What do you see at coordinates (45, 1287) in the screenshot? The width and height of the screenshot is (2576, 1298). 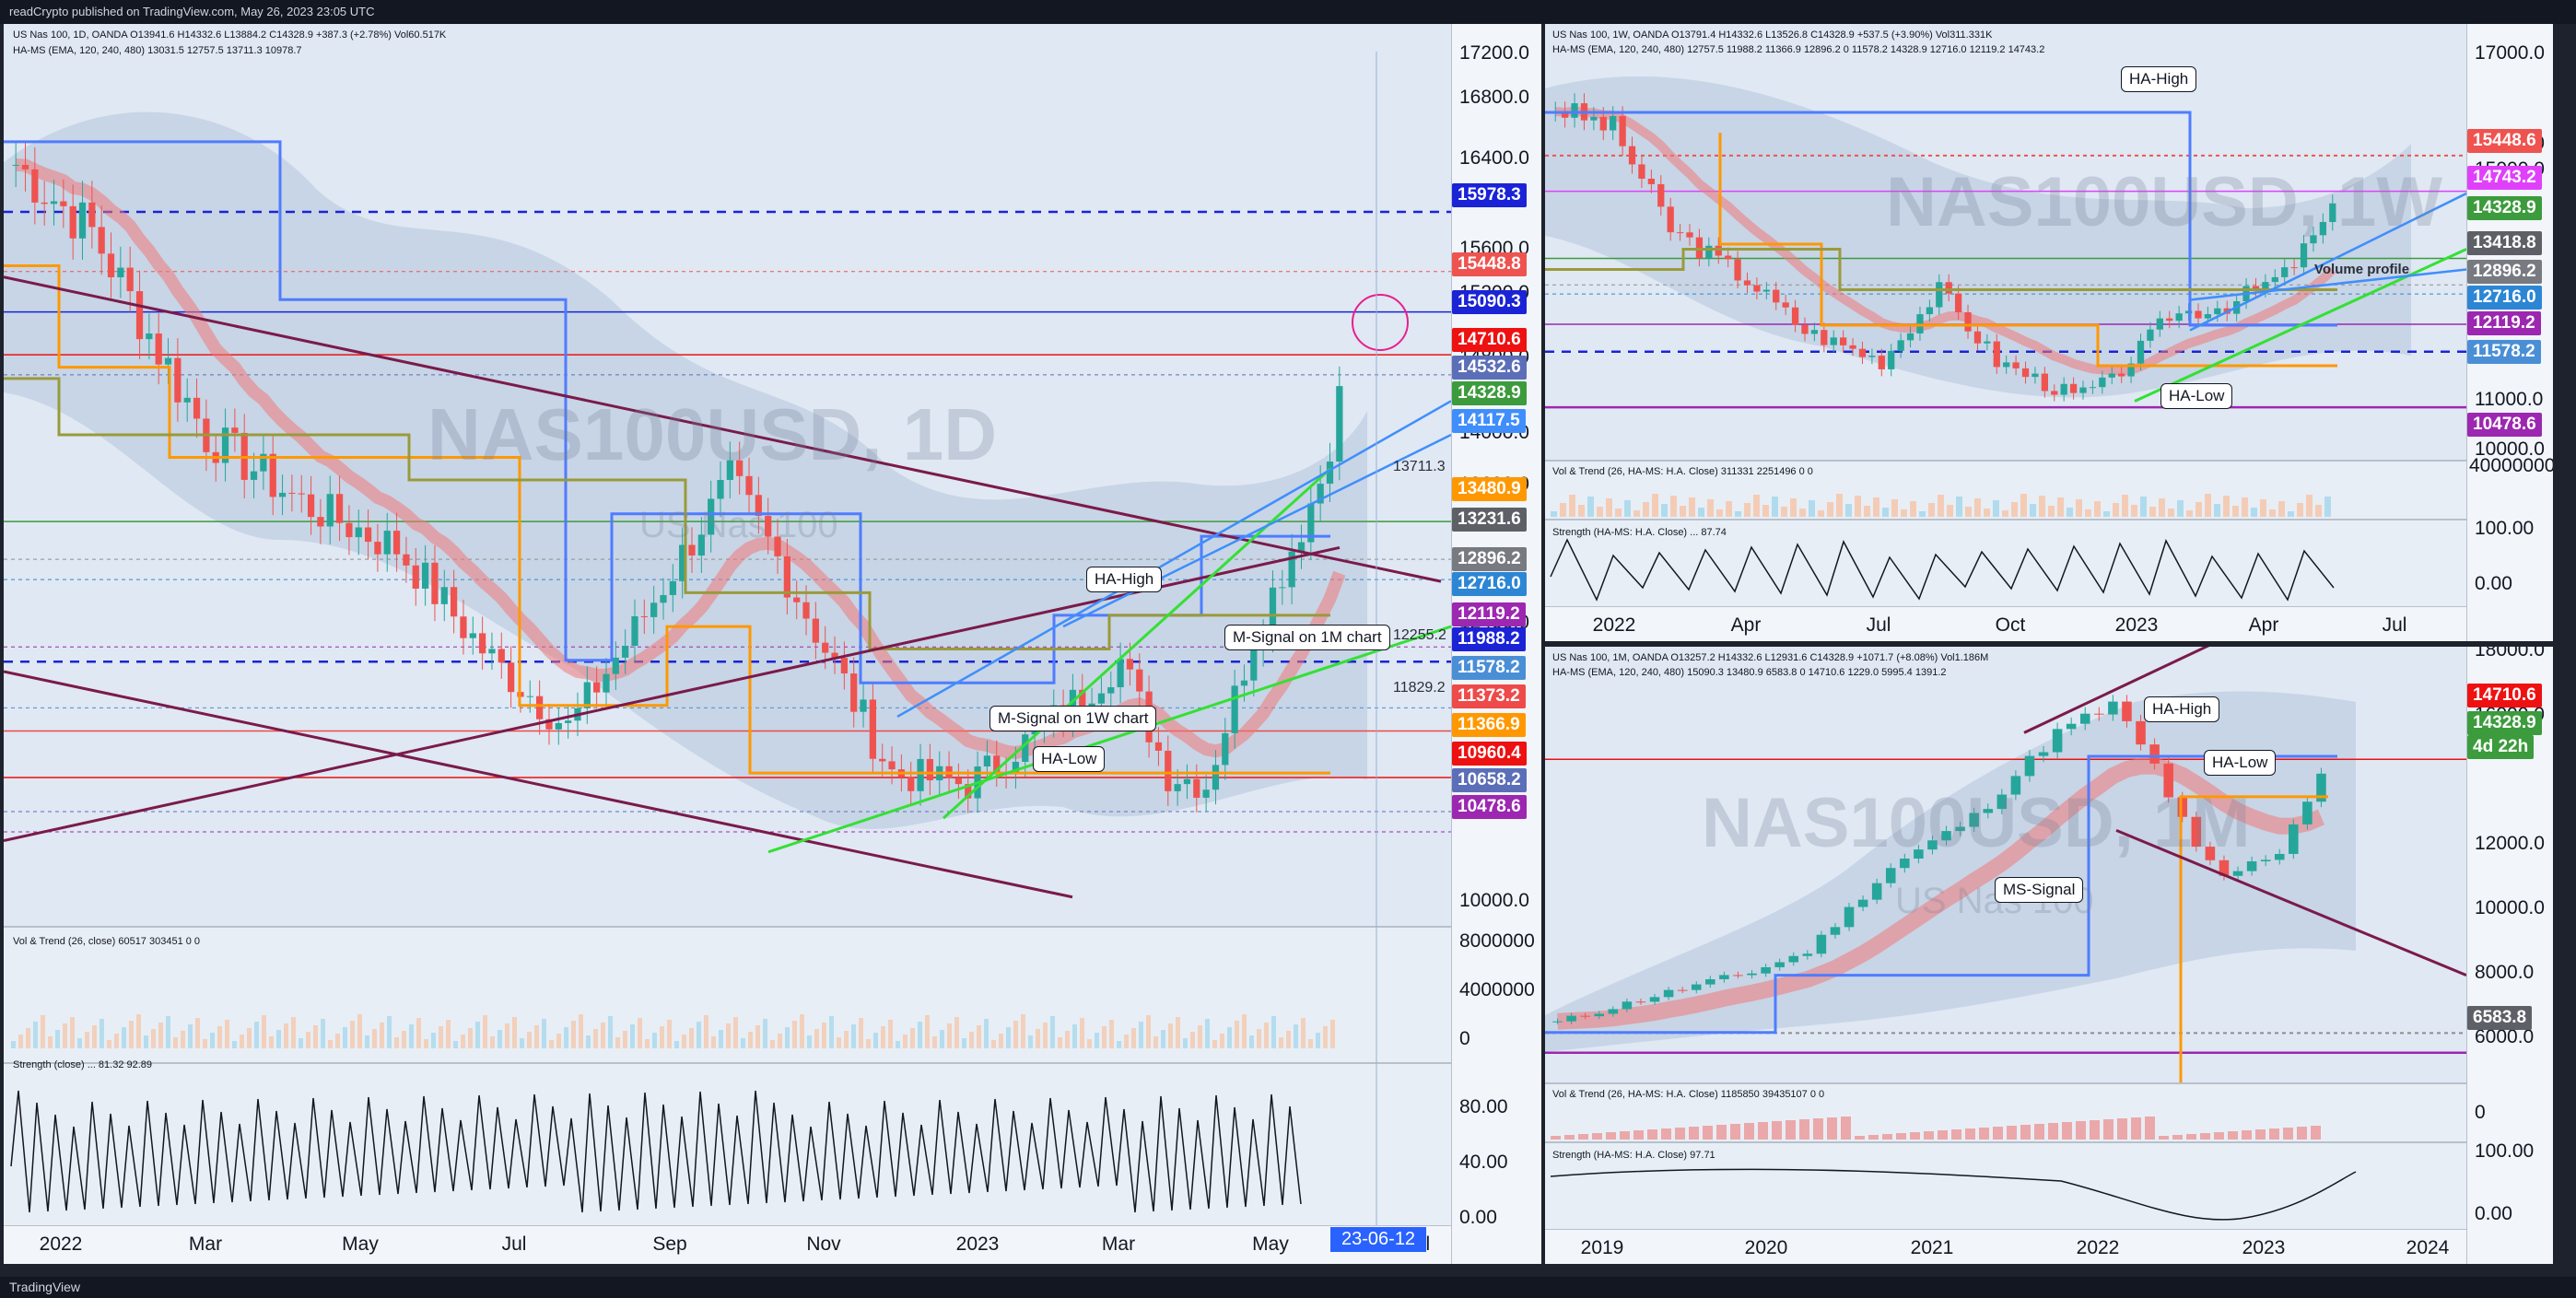 I see `tradingview-brand: TradingView` at bounding box center [45, 1287].